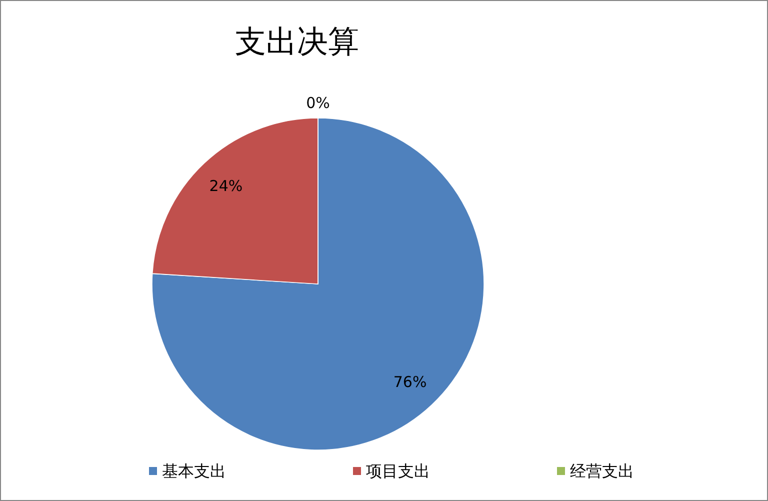 The width and height of the screenshot is (768, 501). What do you see at coordinates (194, 471) in the screenshot?
I see `legend-label: 基本支出` at bounding box center [194, 471].